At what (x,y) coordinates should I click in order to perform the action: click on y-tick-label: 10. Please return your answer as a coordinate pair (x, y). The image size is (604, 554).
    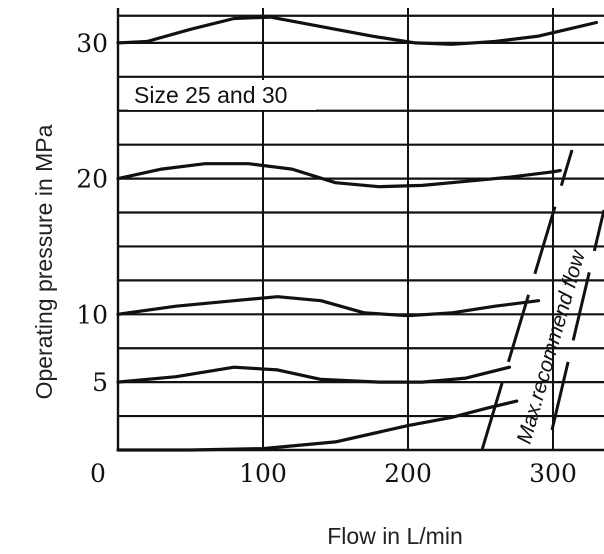
    Looking at the image, I should click on (92, 314).